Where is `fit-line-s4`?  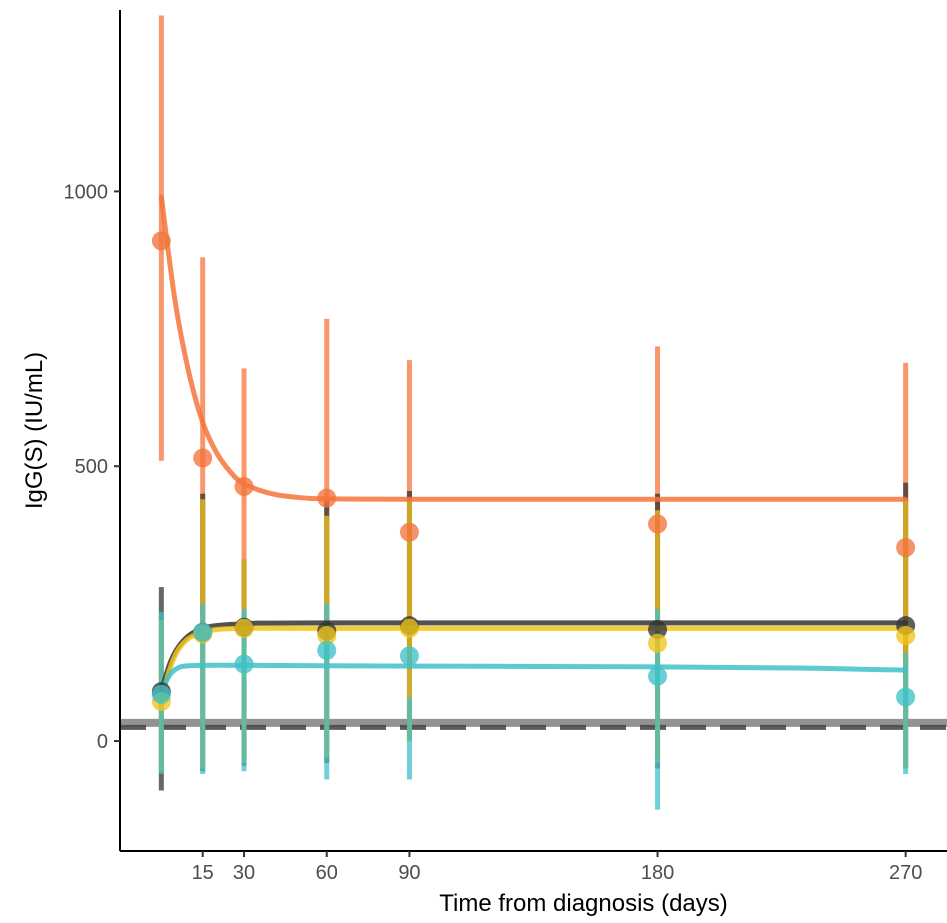 fit-line-s4 is located at coordinates (533, 678).